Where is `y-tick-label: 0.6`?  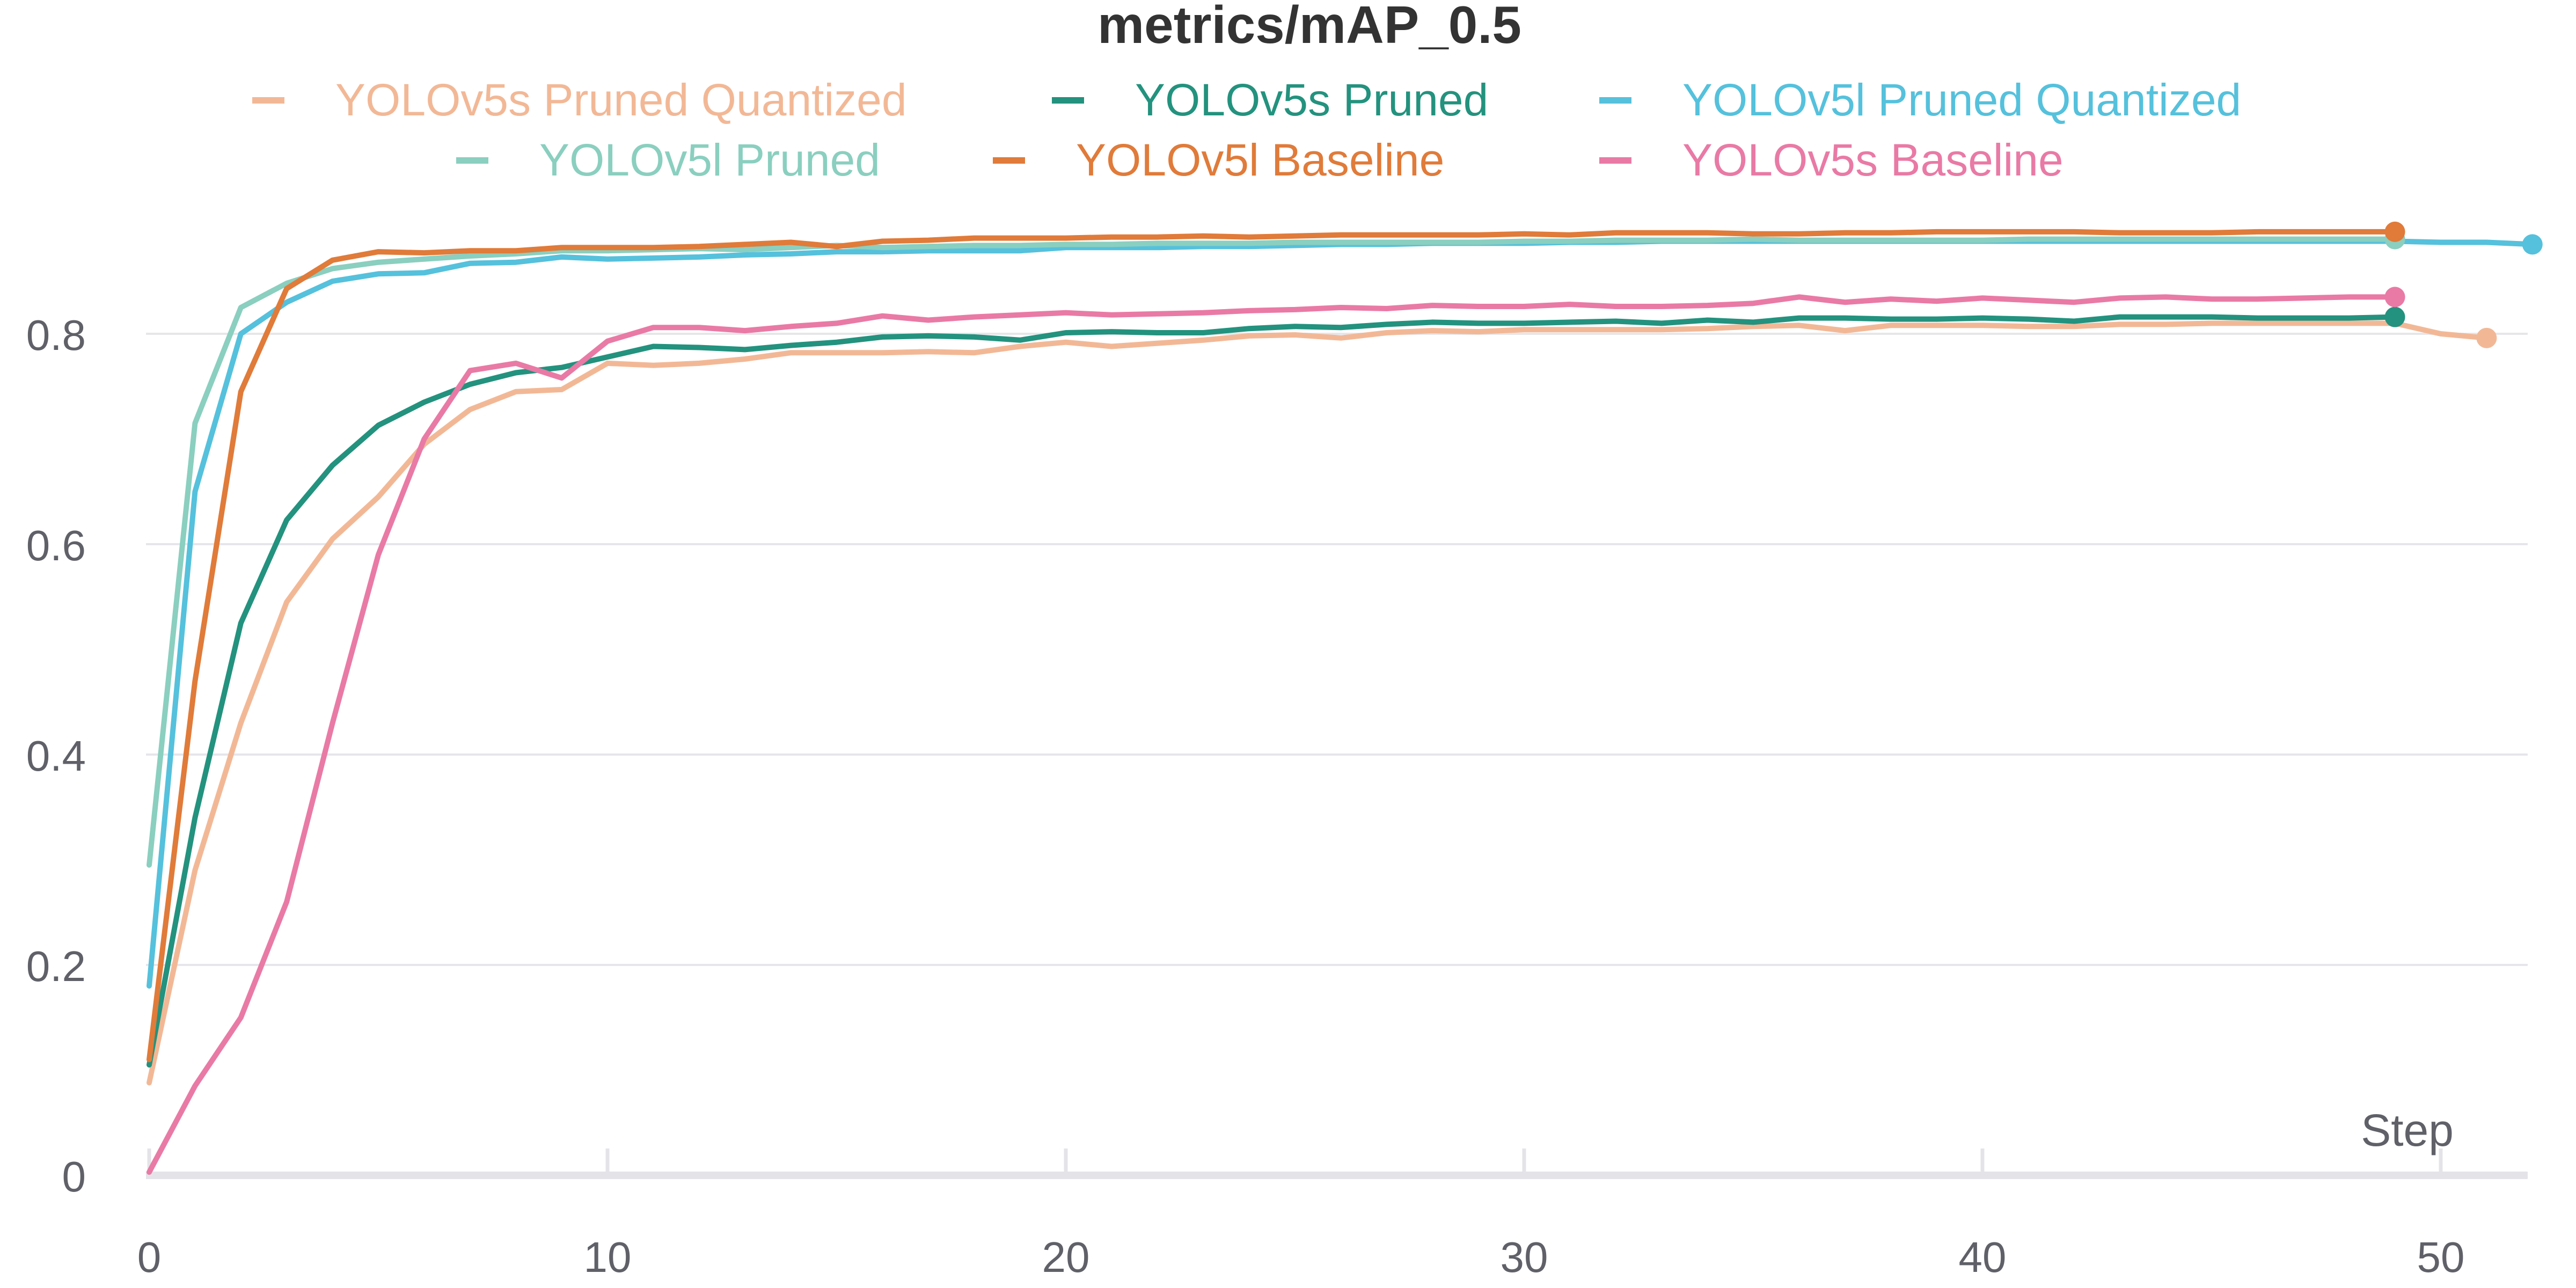 y-tick-label: 0.6 is located at coordinates (56, 545).